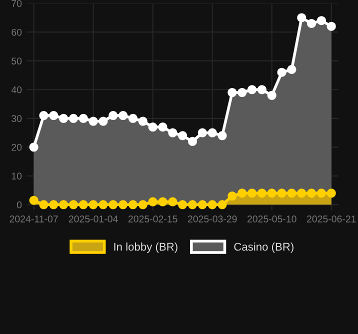  I want to click on y-tick-label: 30, so click(17, 118).